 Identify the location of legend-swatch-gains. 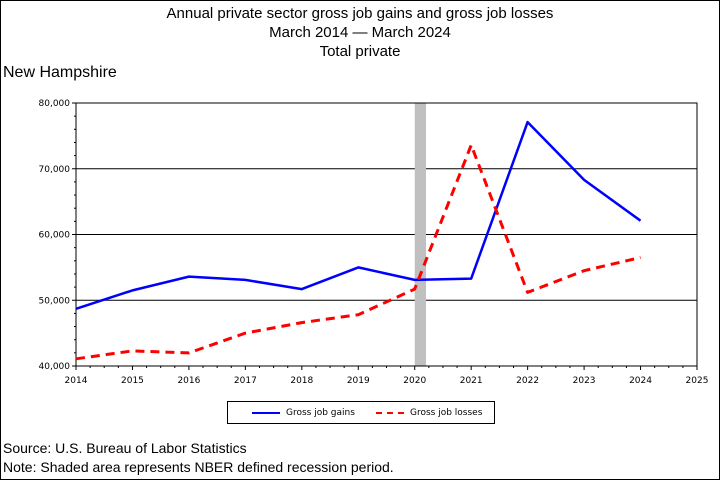
(266, 412).